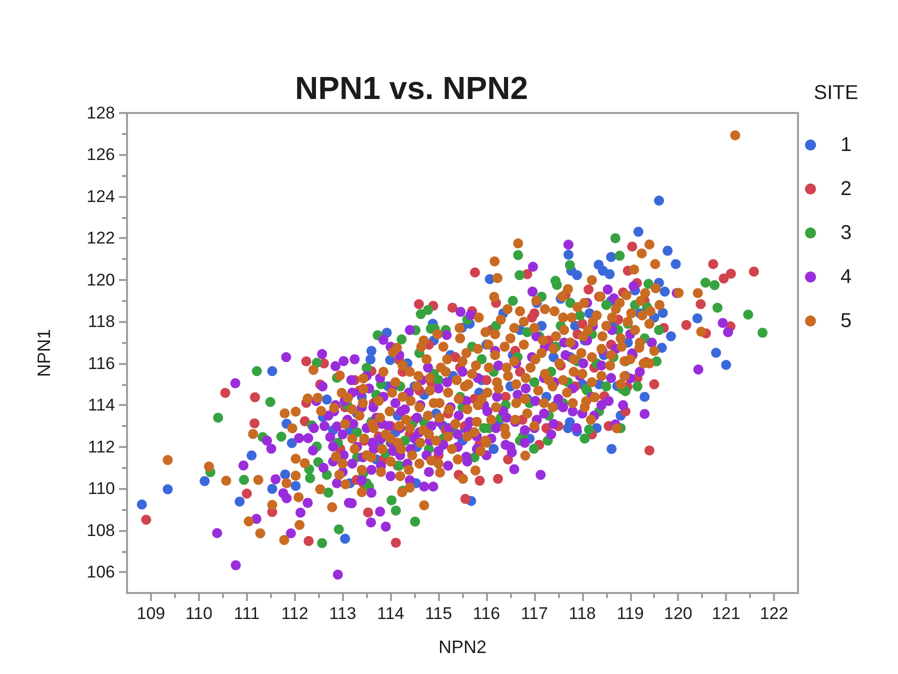 The height and width of the screenshot is (674, 898). I want to click on x-tick-label: 115, so click(438, 613).